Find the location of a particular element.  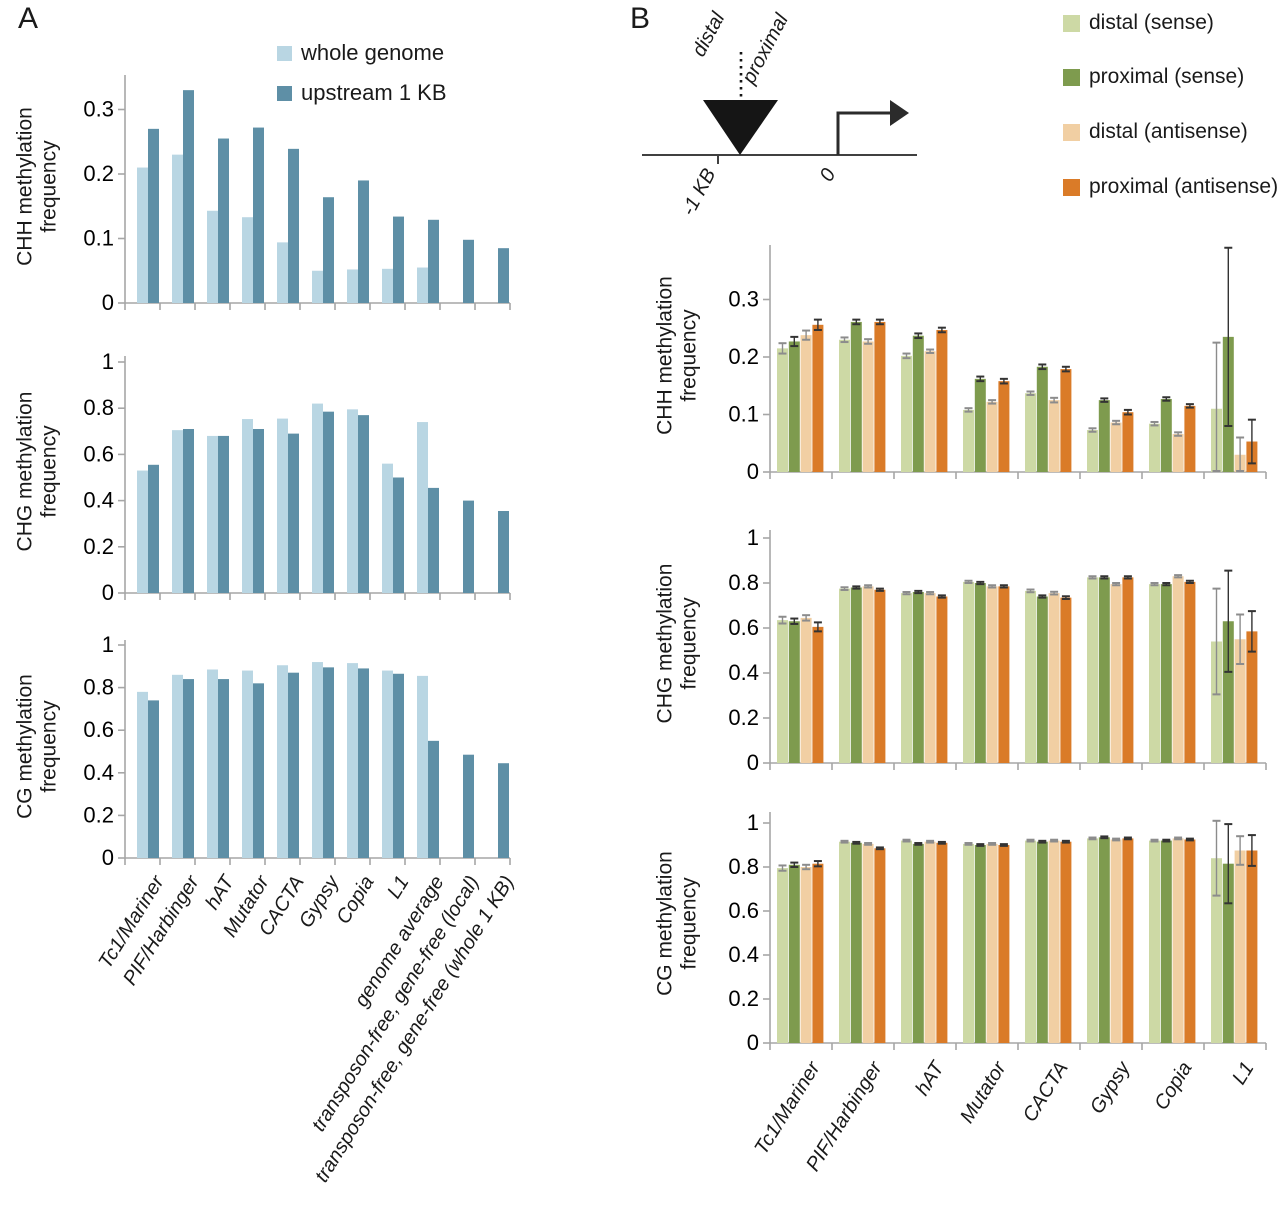

legend-swatch-distal-sense is located at coordinates (1071, 23).